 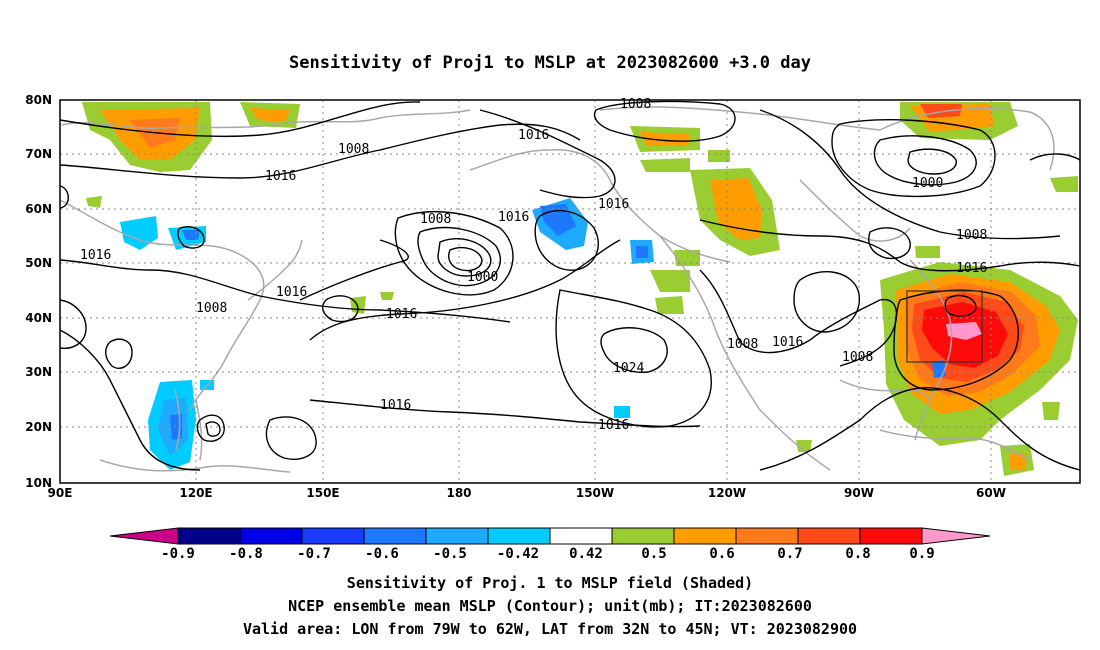 What do you see at coordinates (1064, 184) in the screenshot?
I see `shade-green-f` at bounding box center [1064, 184].